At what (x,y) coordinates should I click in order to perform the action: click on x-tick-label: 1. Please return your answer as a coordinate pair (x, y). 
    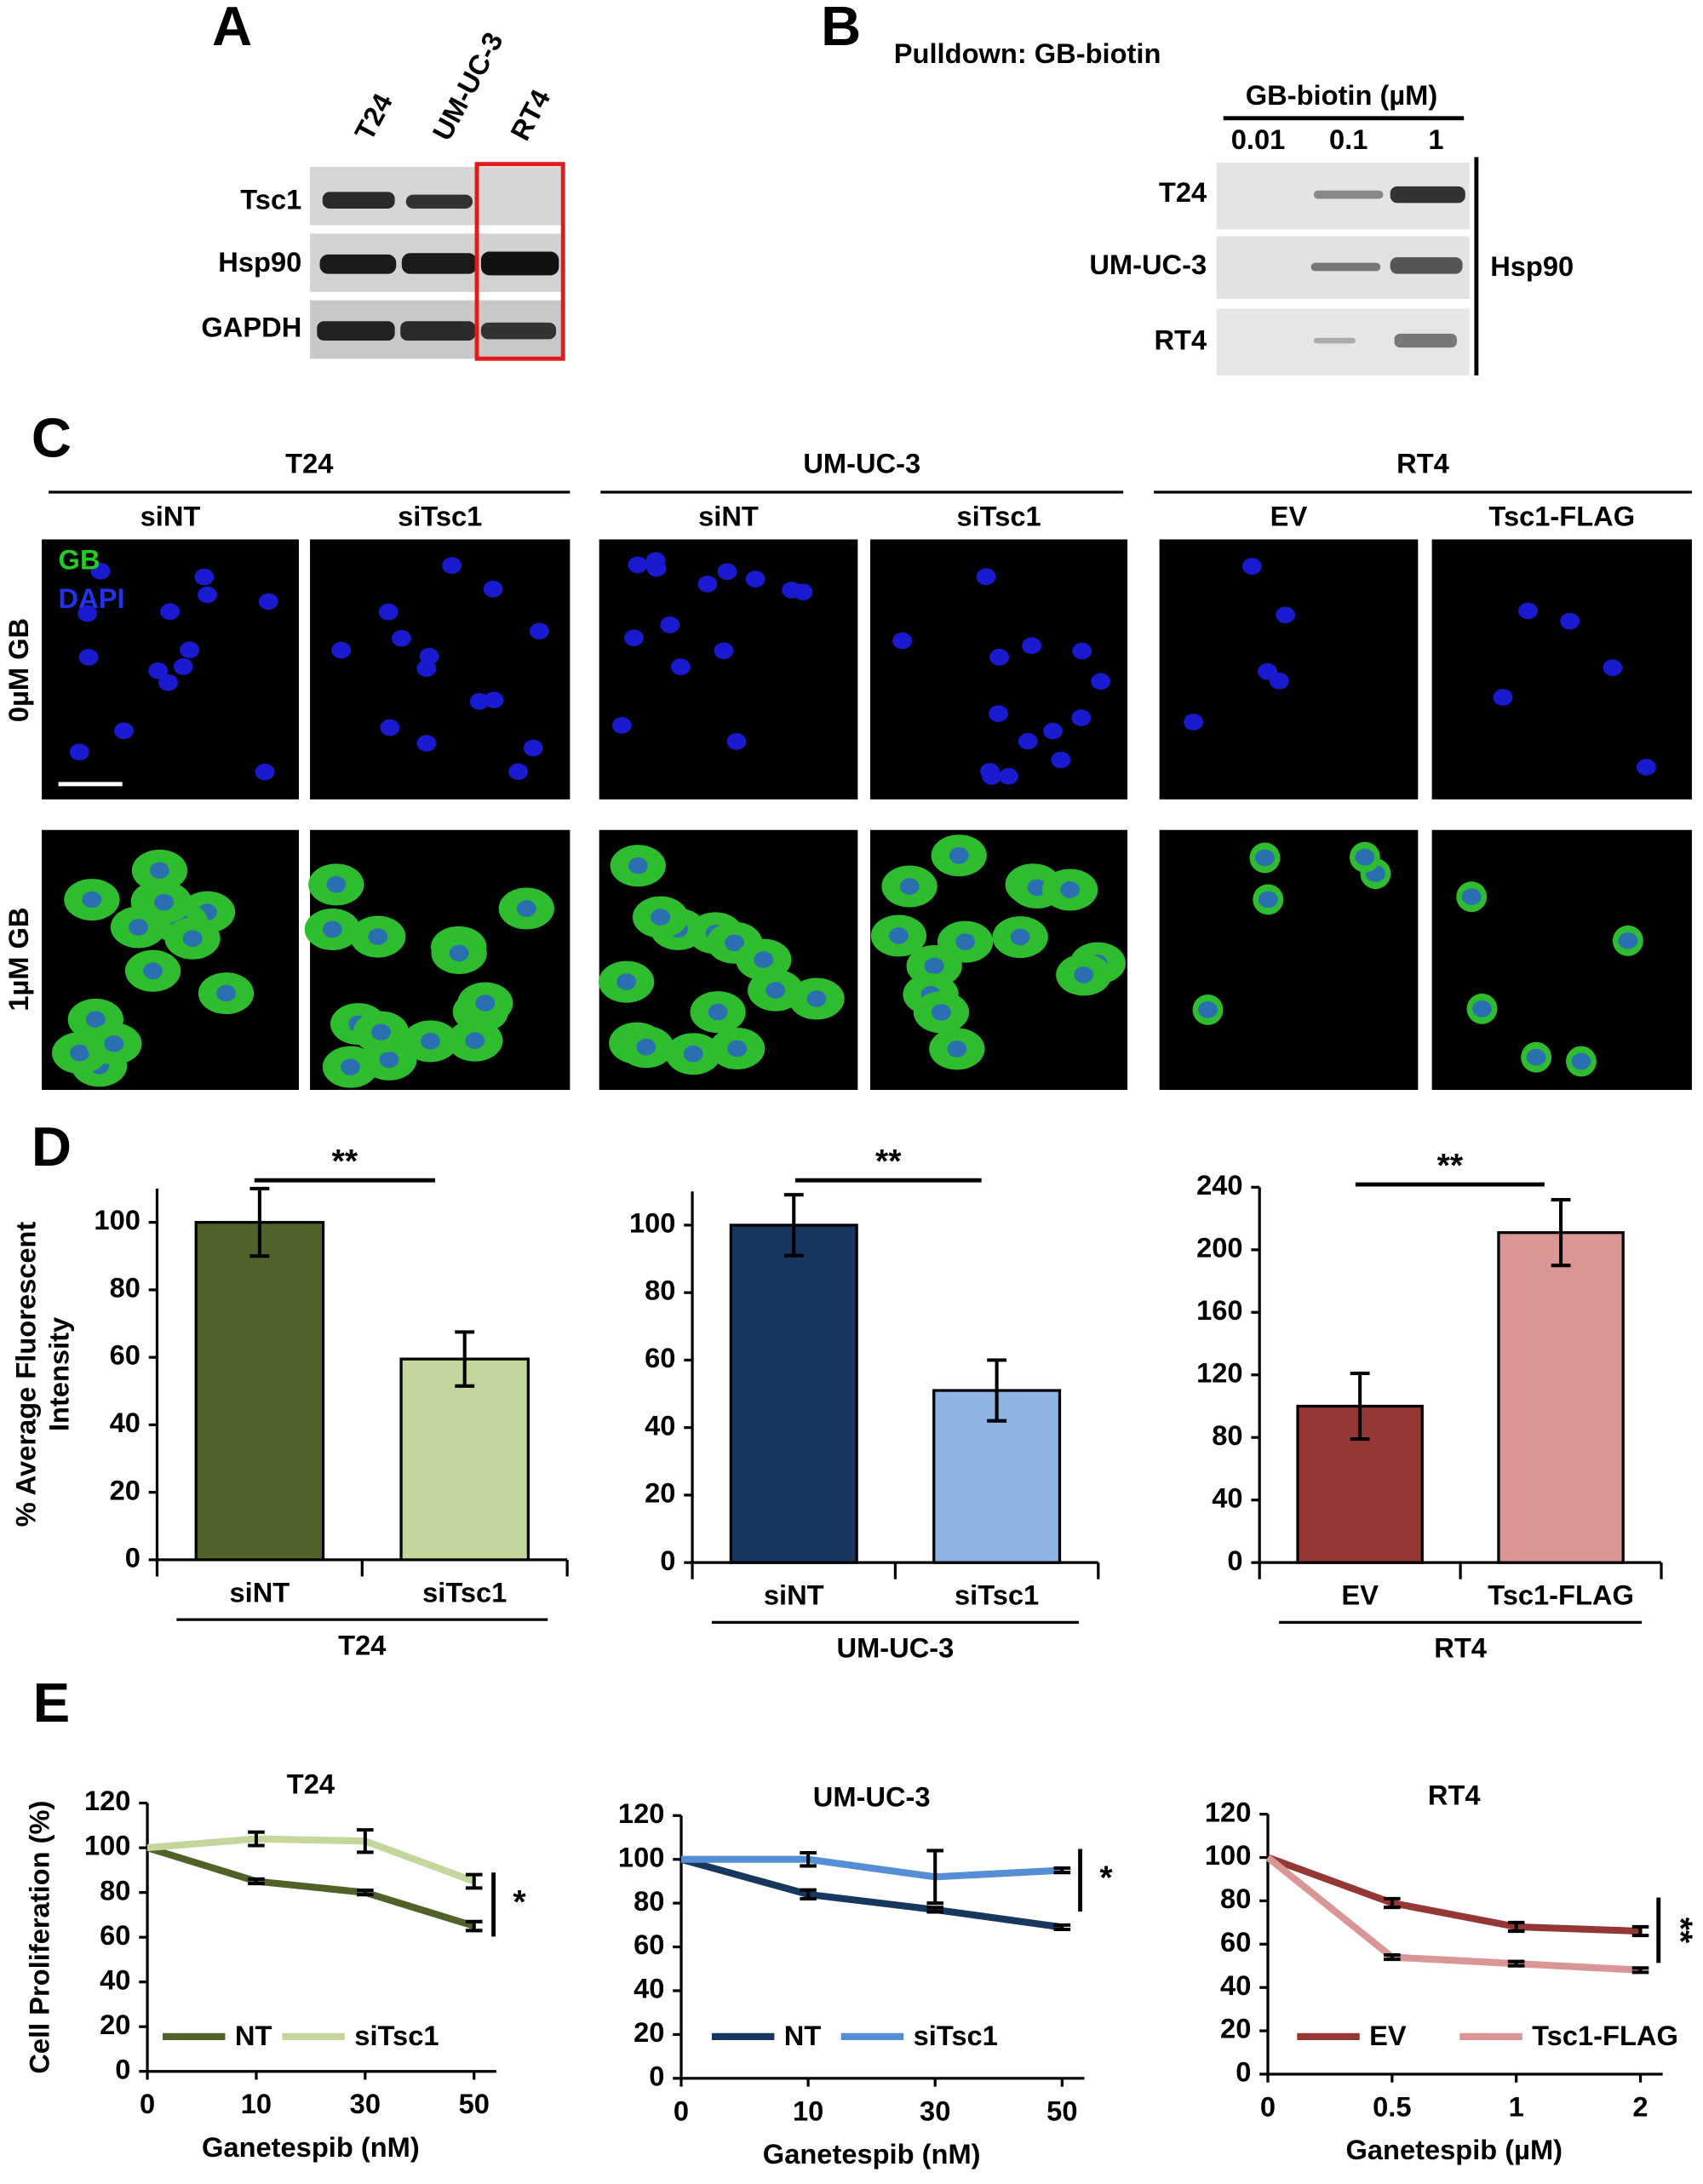
    Looking at the image, I should click on (1517, 2106).